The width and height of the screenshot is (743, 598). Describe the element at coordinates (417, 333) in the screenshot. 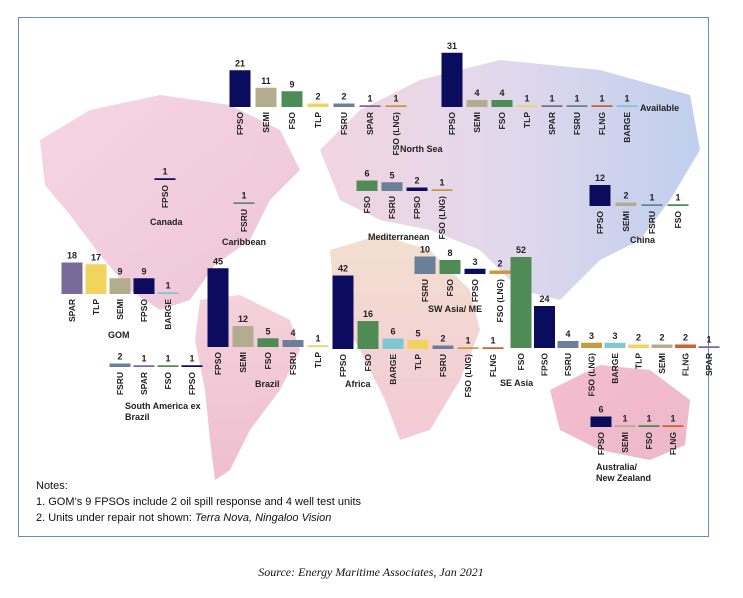

I see `value-label: 5` at that location.